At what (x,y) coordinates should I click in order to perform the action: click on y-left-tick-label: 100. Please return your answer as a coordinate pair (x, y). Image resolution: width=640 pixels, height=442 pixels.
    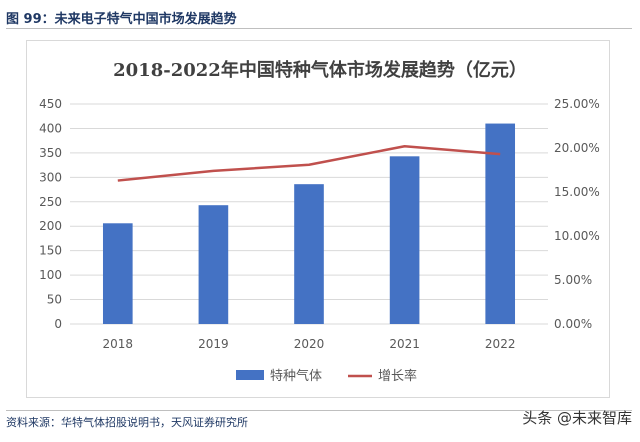
    Looking at the image, I should click on (50, 275).